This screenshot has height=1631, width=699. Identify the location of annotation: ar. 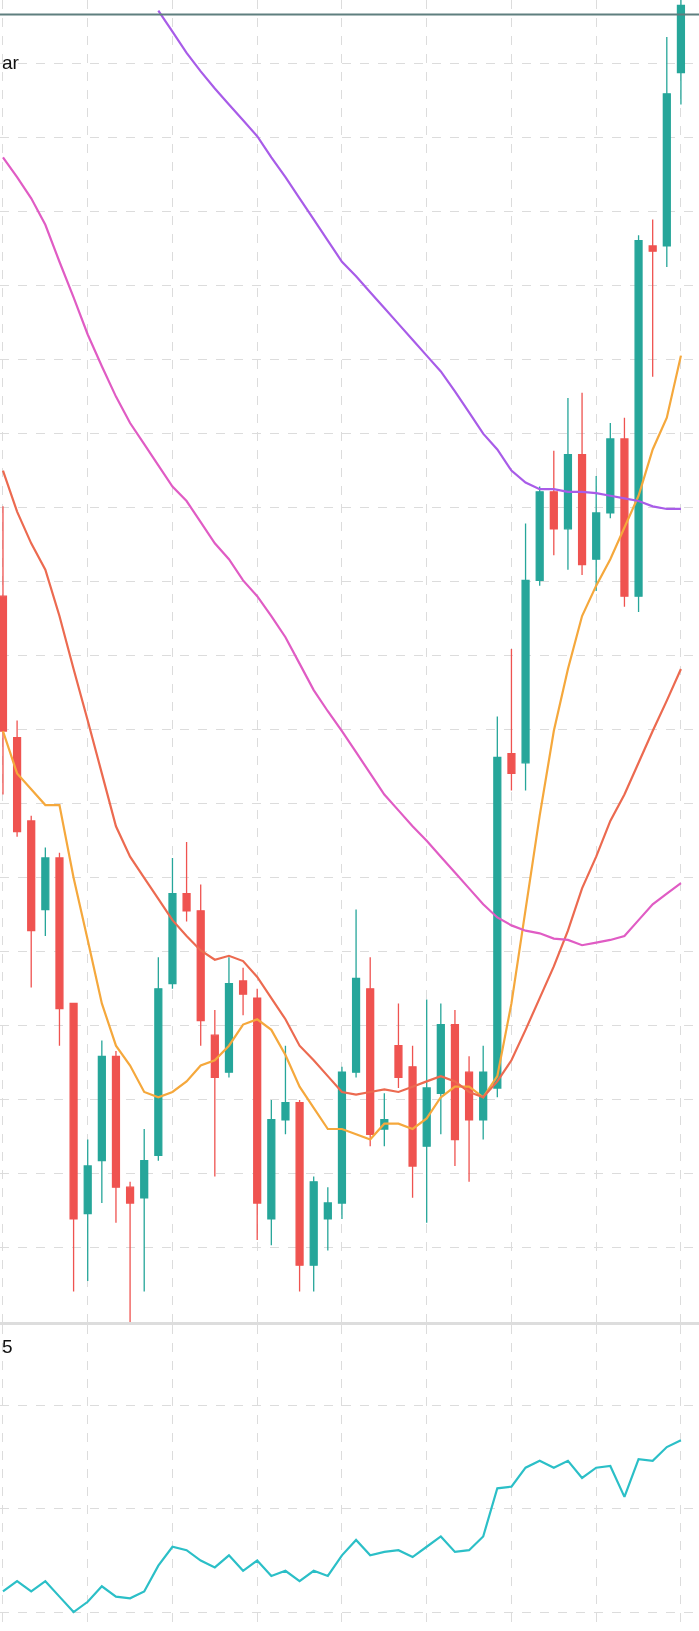
(11, 62).